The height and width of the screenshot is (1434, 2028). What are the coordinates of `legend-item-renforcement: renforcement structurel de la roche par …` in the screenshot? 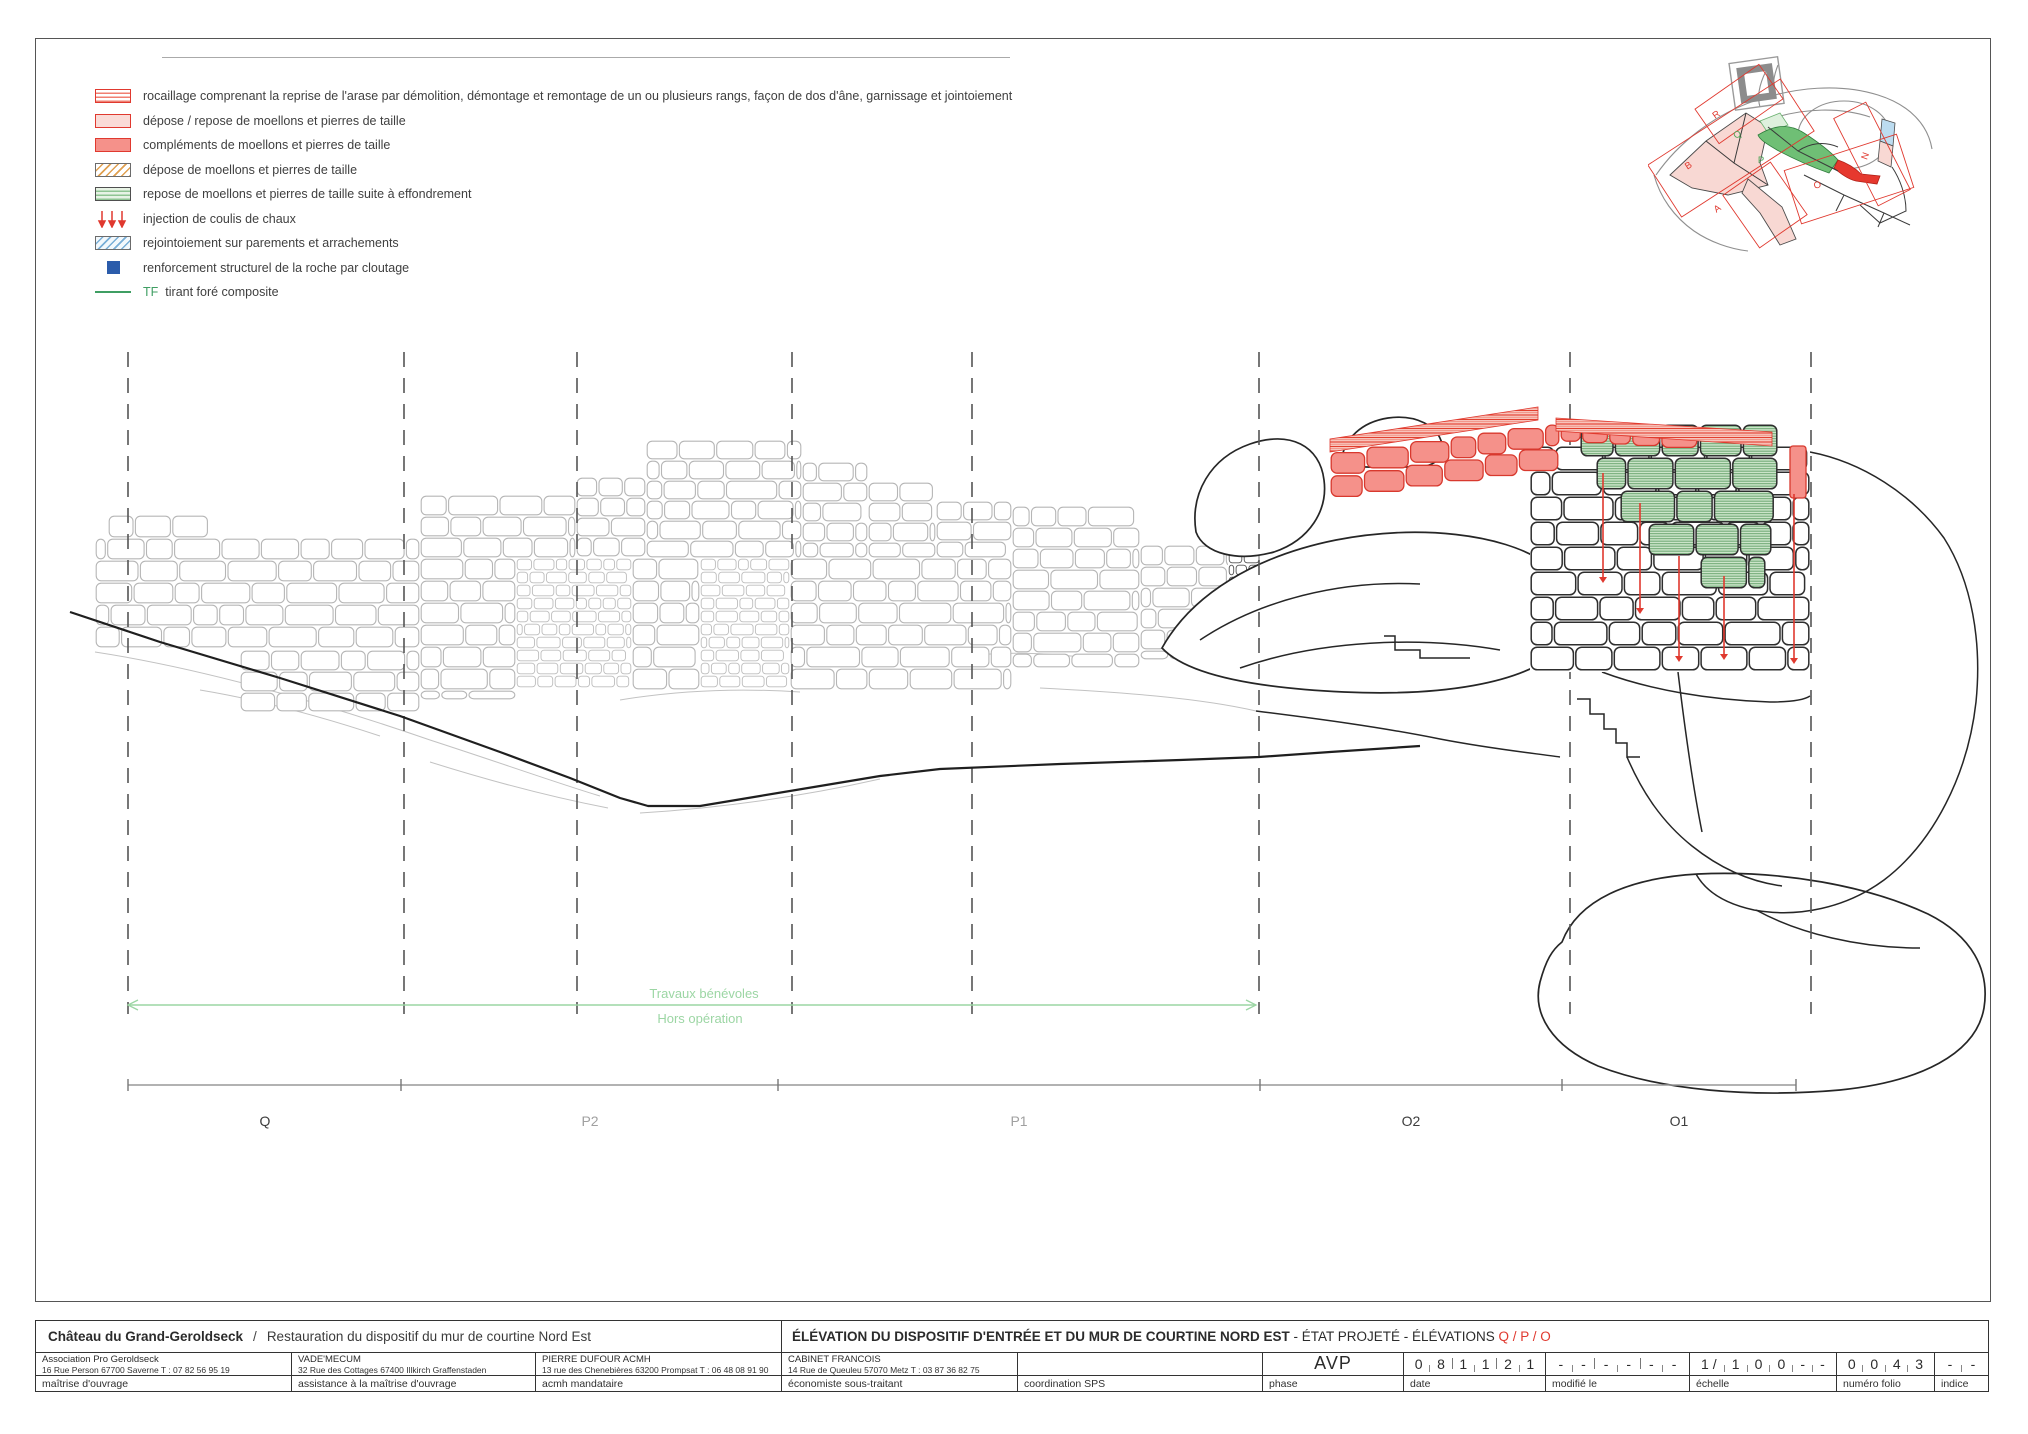 It's located at (585, 268).